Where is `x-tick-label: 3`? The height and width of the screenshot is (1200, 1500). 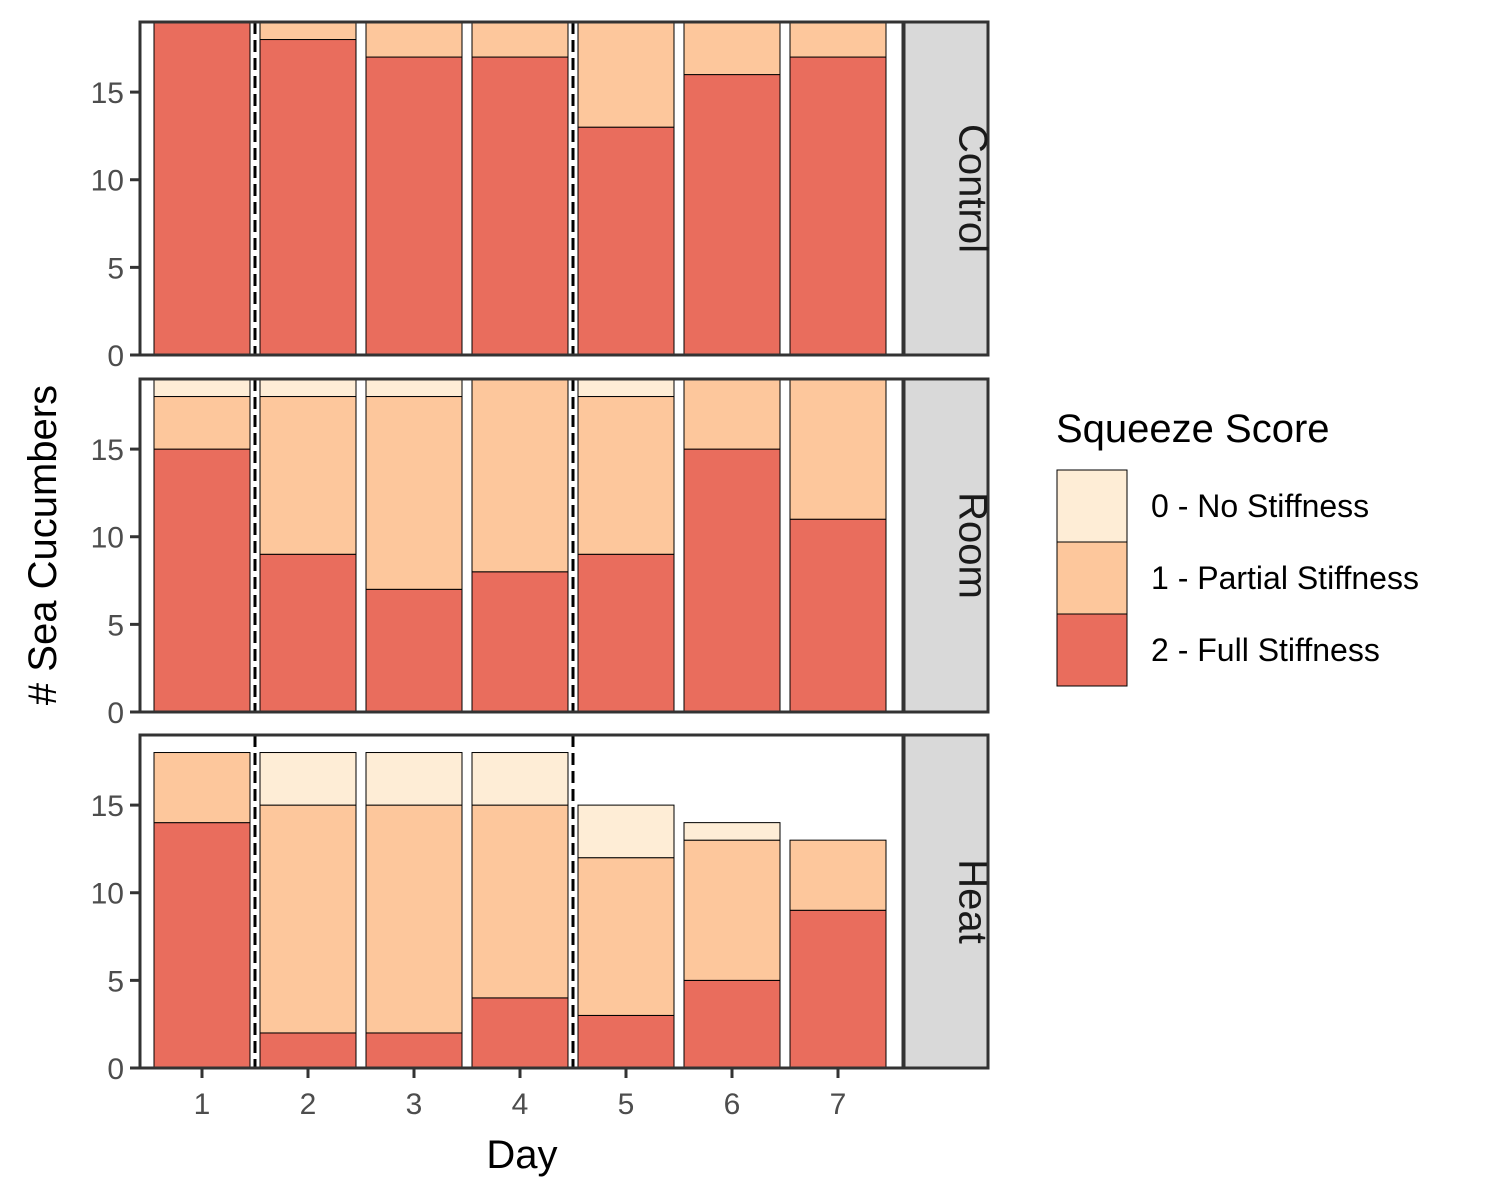
x-tick-label: 3 is located at coordinates (414, 1104).